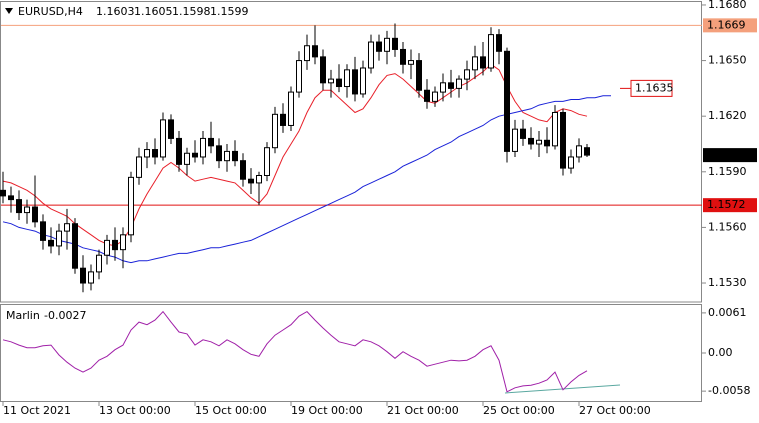  Describe the element at coordinates (727, 115) in the screenshot. I see `y-tick-label: 1.1620` at that location.